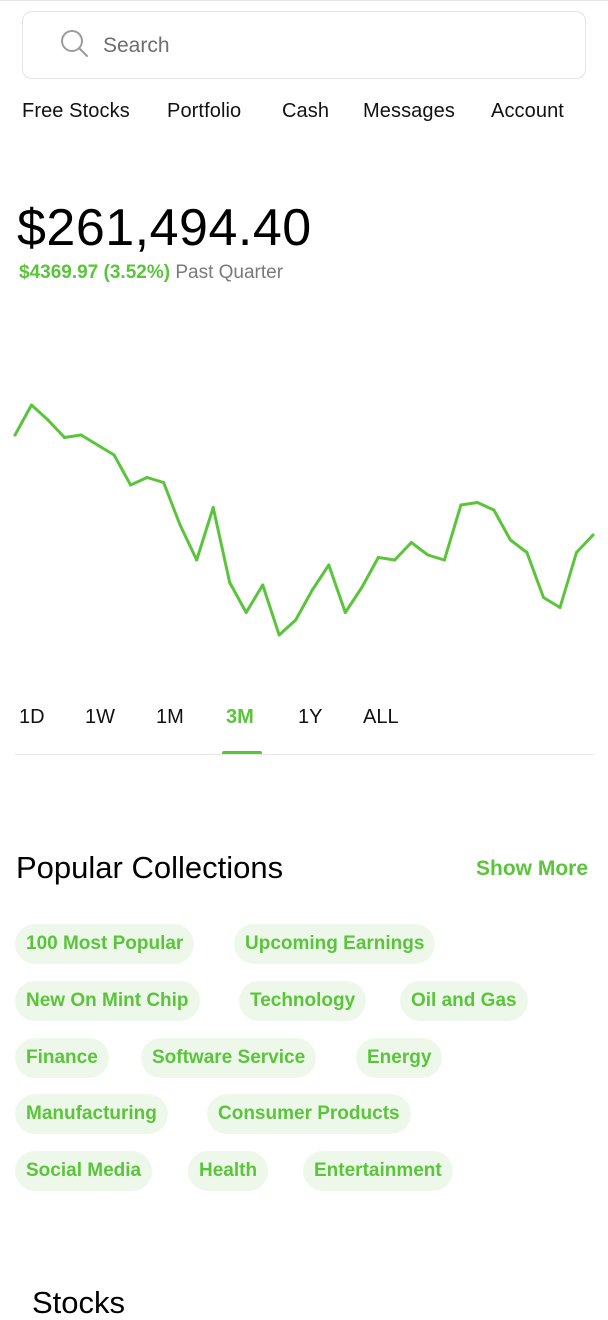 The width and height of the screenshot is (608, 1320). What do you see at coordinates (164, 228) in the screenshot?
I see `portfolio-value: $261,494.40` at bounding box center [164, 228].